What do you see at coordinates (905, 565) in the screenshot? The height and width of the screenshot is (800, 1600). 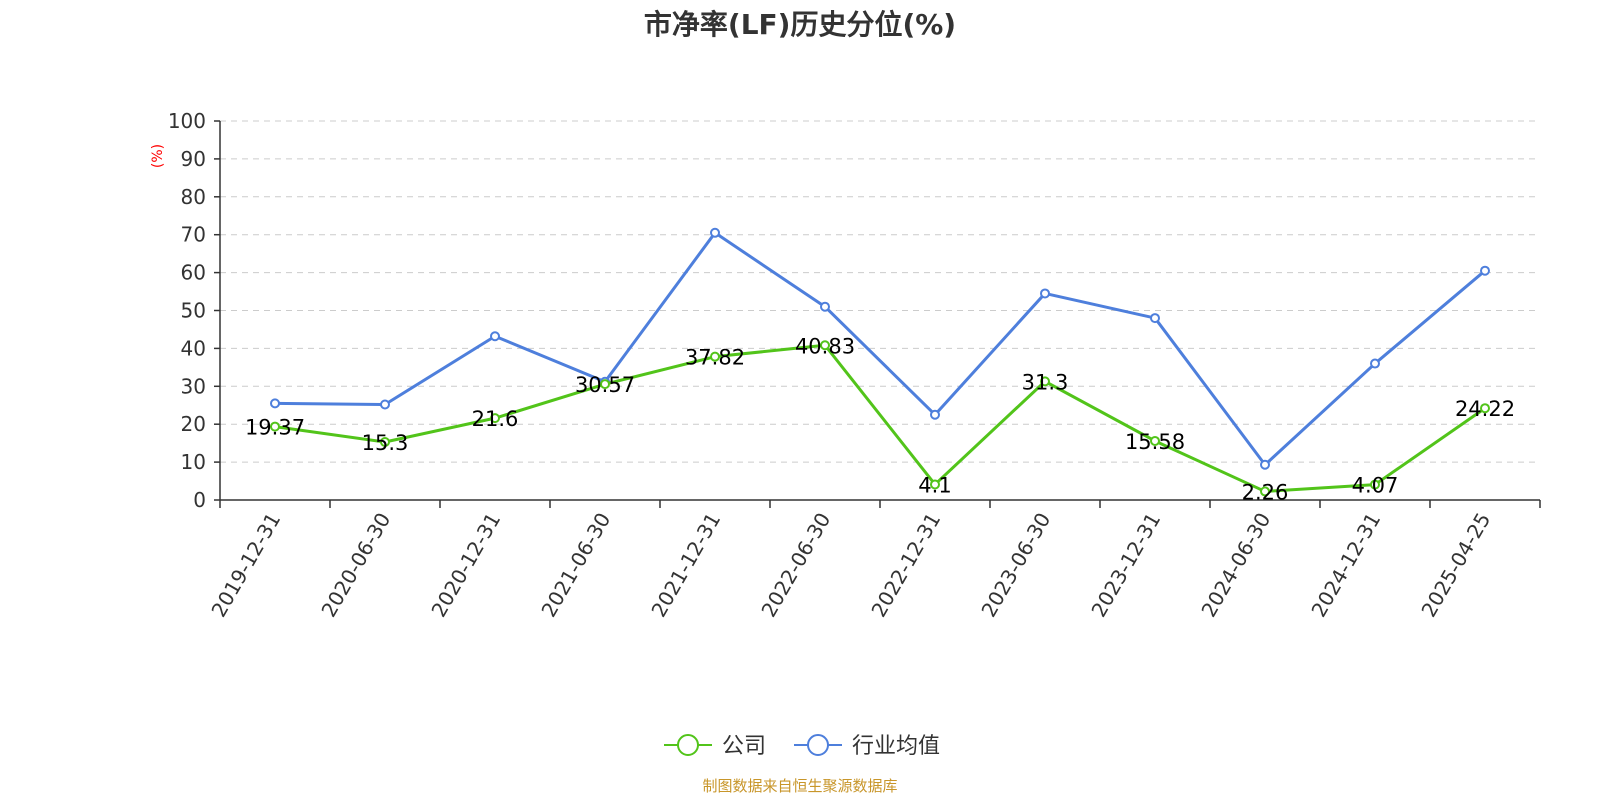 I see `x-tick-label: 2022-12-31` at bounding box center [905, 565].